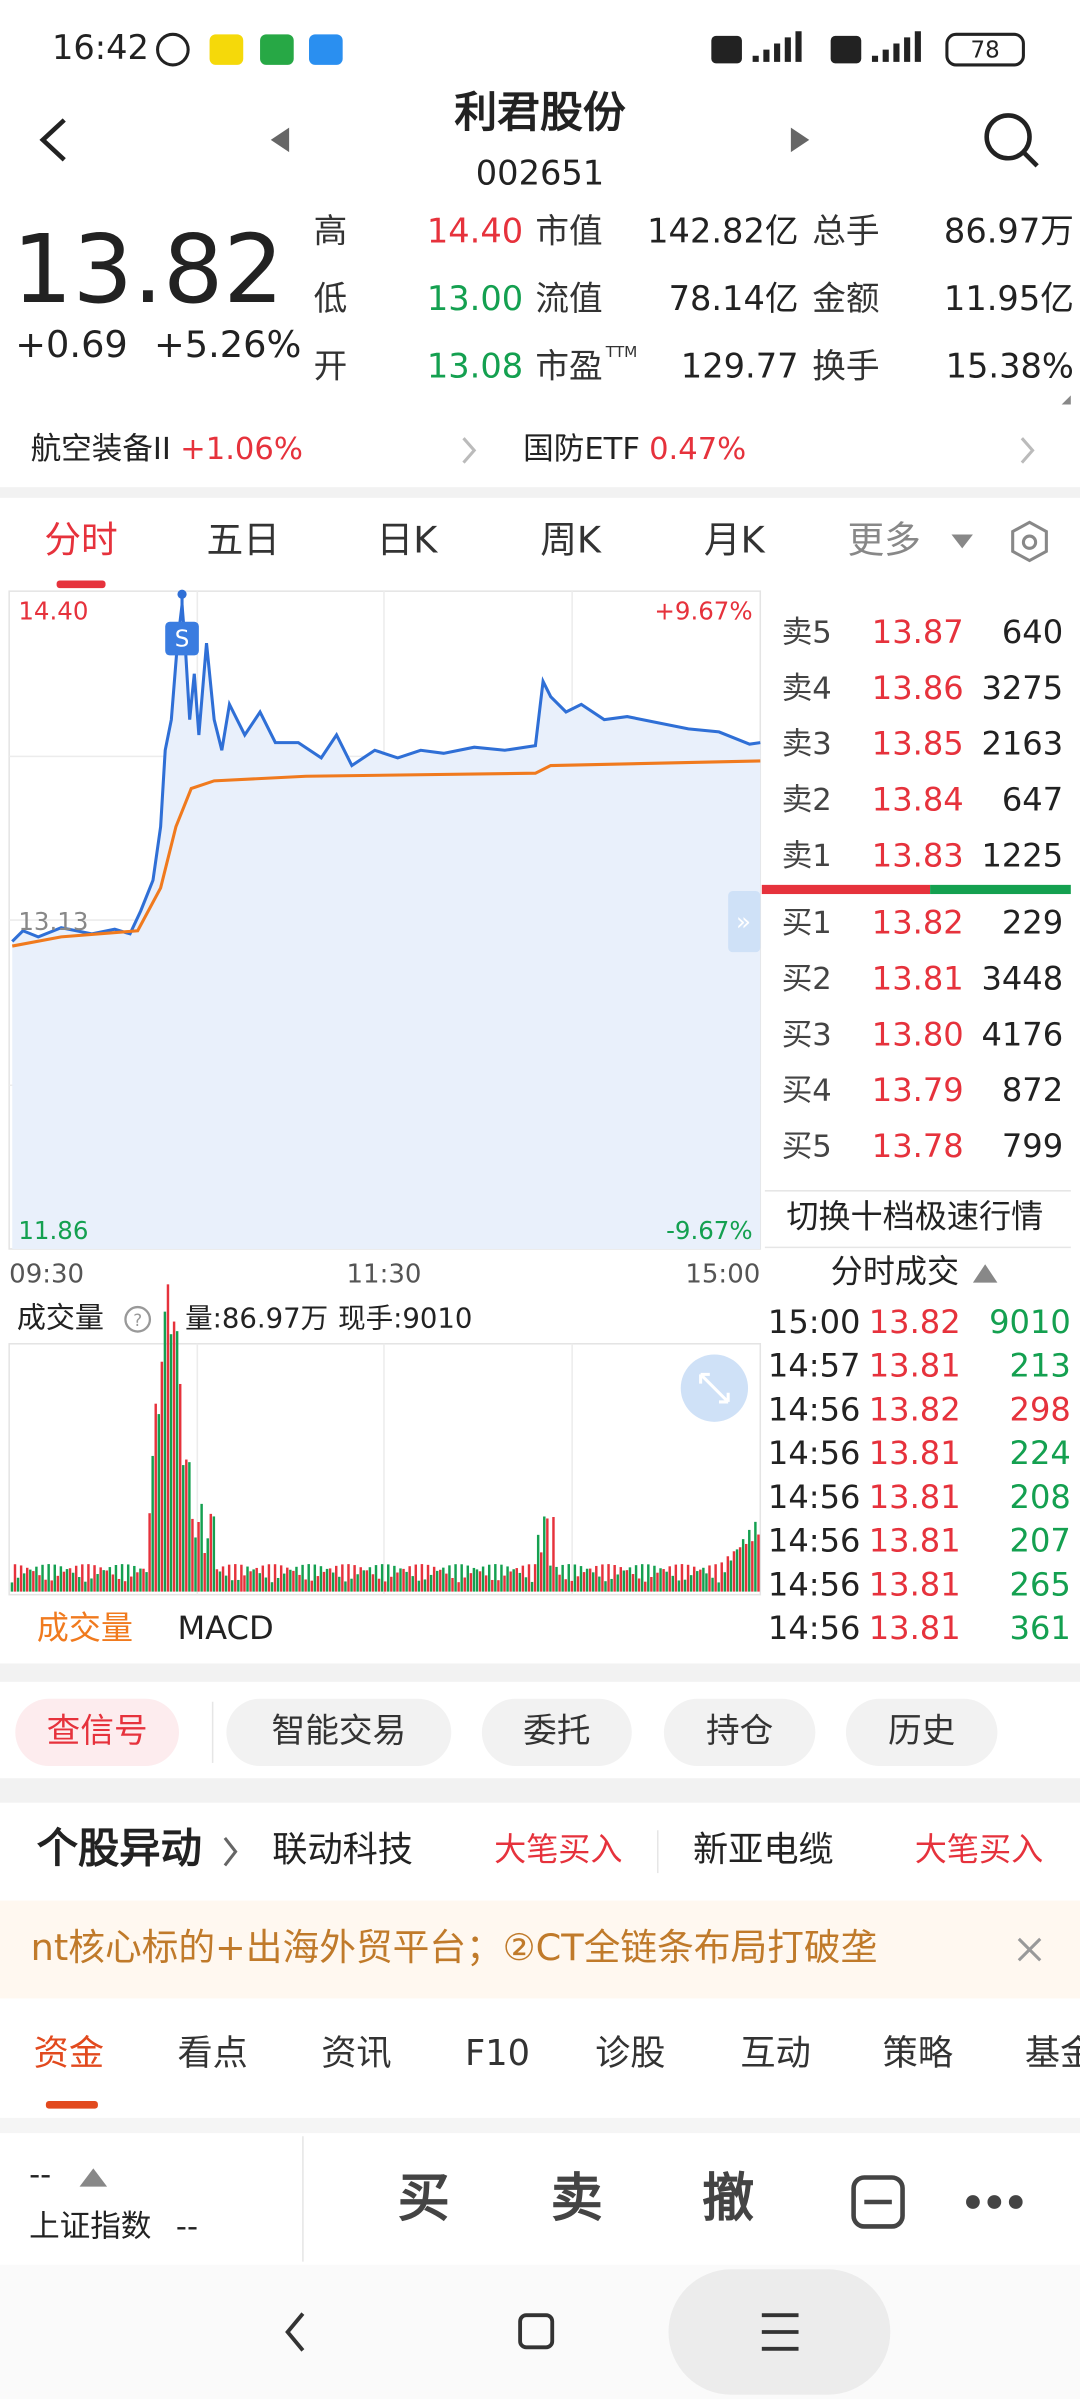 This screenshot has height=2400, width=1080. Describe the element at coordinates (722, 231) in the screenshot. I see `stat-value: 142.82亿` at that location.